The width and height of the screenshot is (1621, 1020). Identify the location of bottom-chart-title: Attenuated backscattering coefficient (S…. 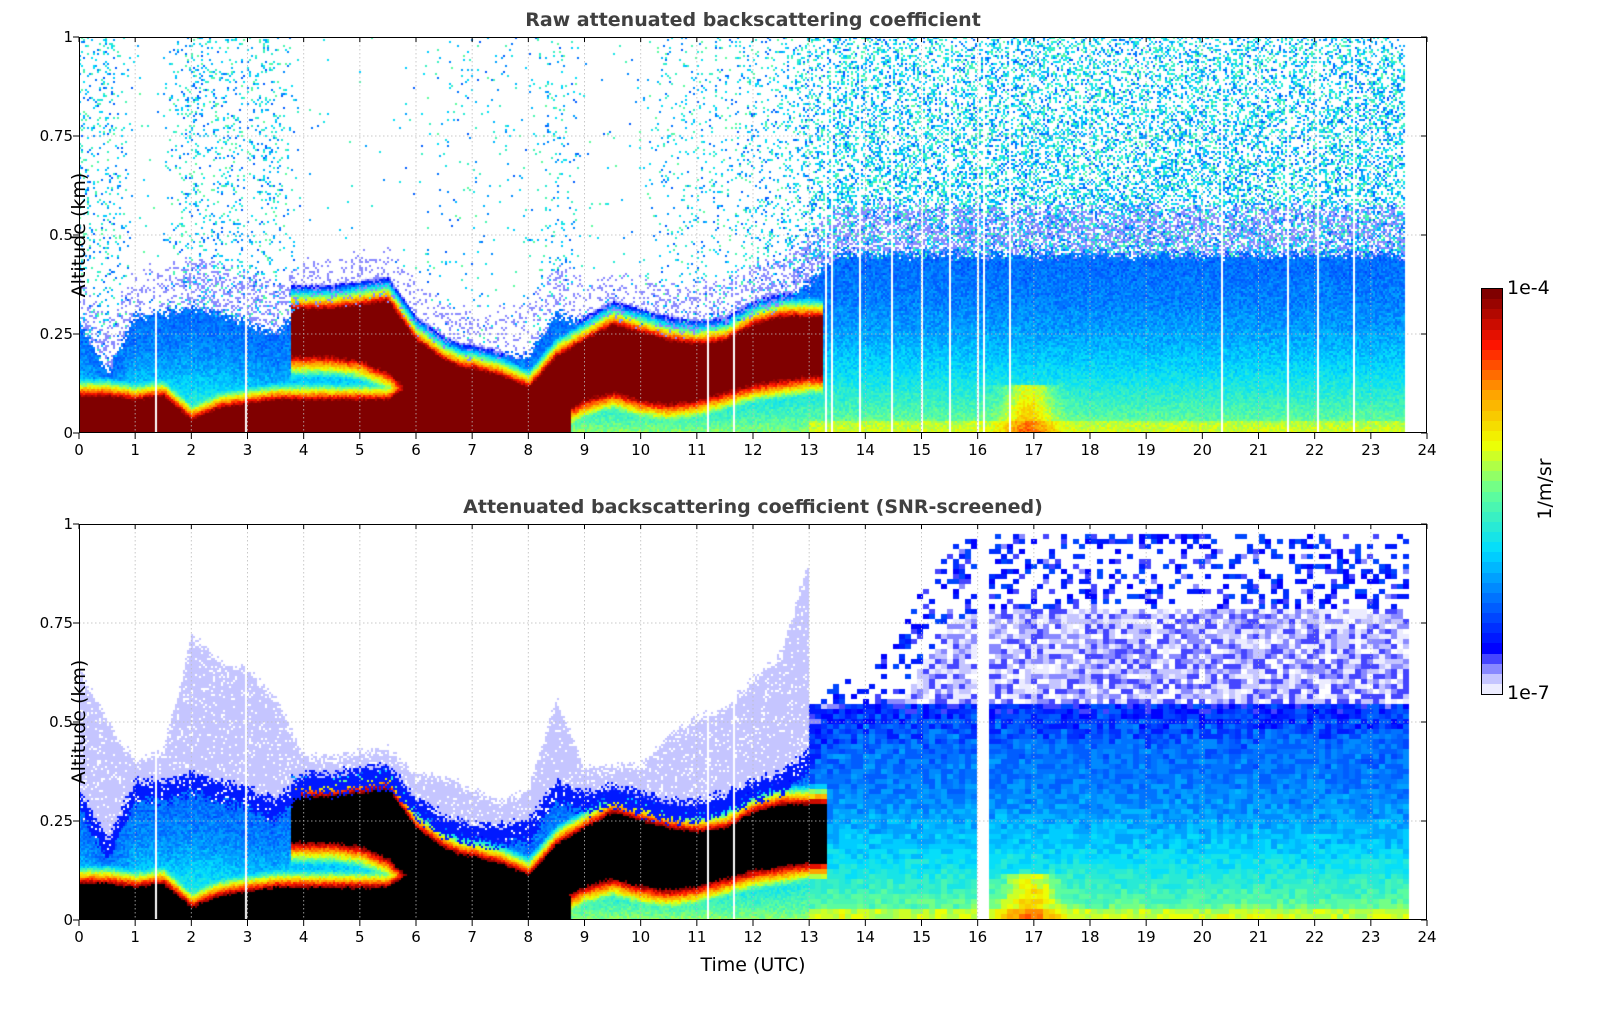
(753, 507).